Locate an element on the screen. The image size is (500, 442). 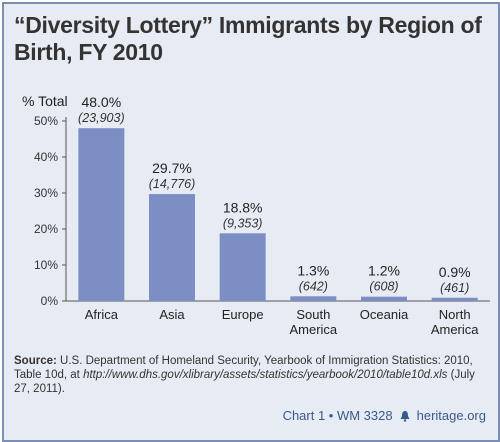
count-label: (642) is located at coordinates (313, 286).